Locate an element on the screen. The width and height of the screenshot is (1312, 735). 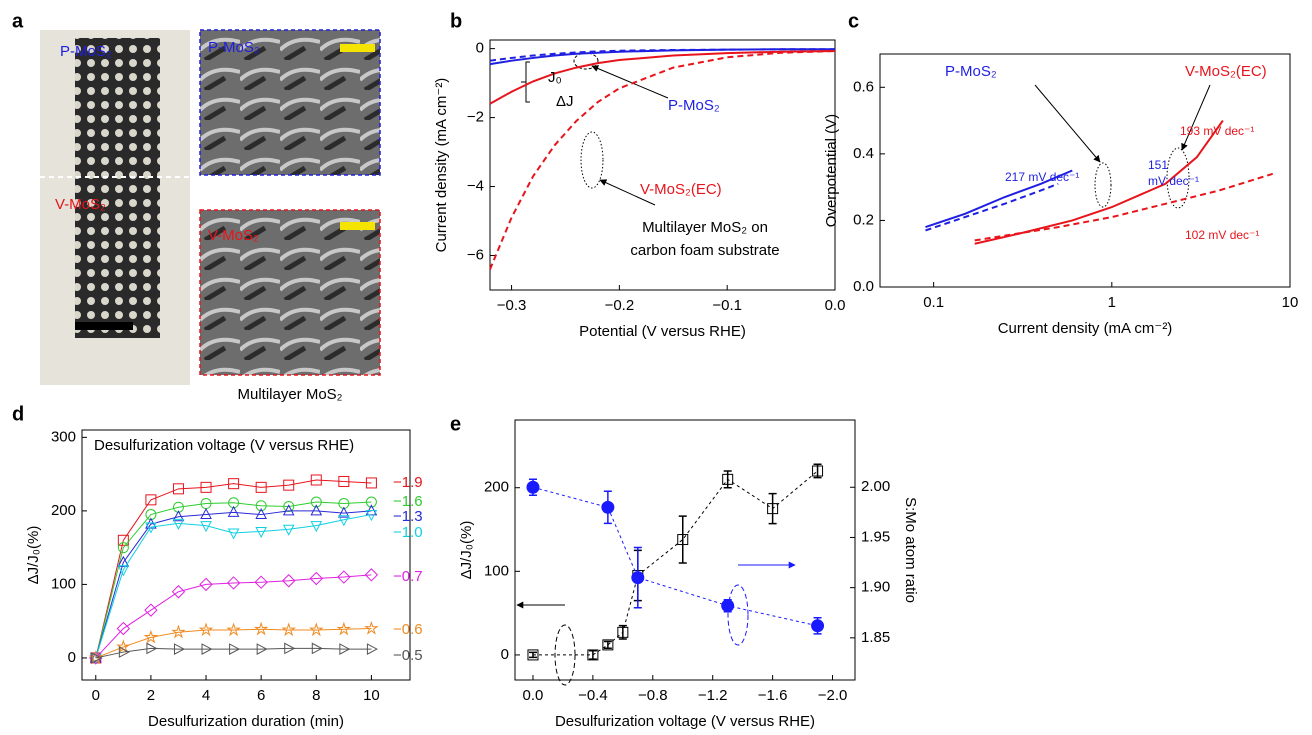
panel-letter: d is located at coordinates (18, 414).